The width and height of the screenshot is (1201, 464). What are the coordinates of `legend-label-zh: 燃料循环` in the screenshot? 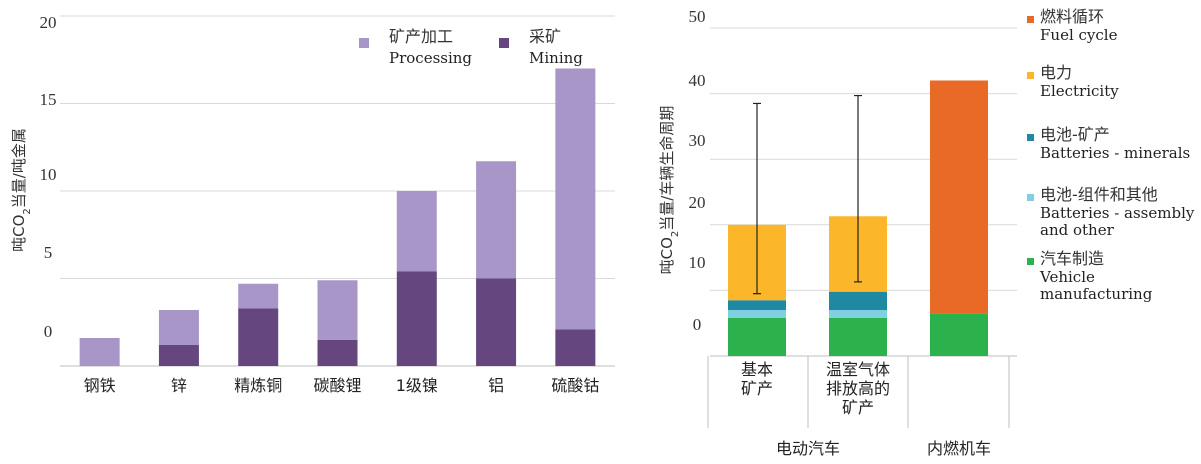 It's located at (1072, 16).